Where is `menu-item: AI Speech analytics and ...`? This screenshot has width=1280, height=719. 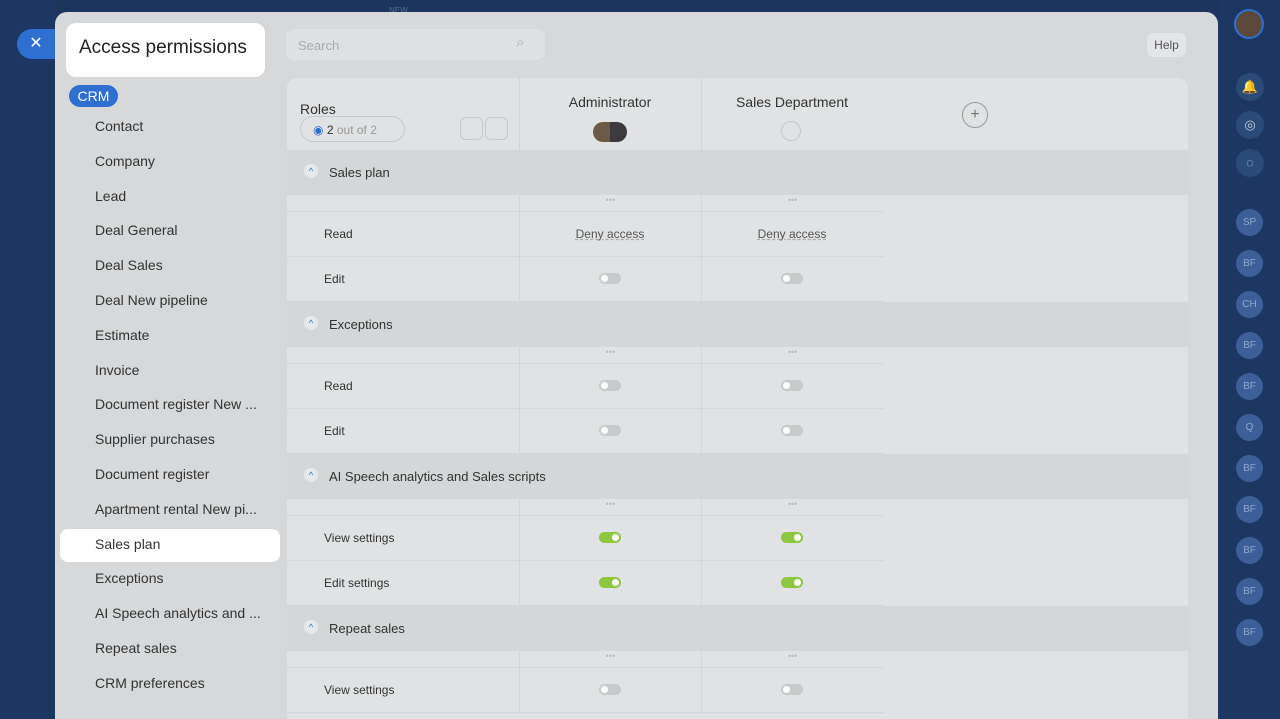 menu-item: AI Speech analytics and ... is located at coordinates (178, 613).